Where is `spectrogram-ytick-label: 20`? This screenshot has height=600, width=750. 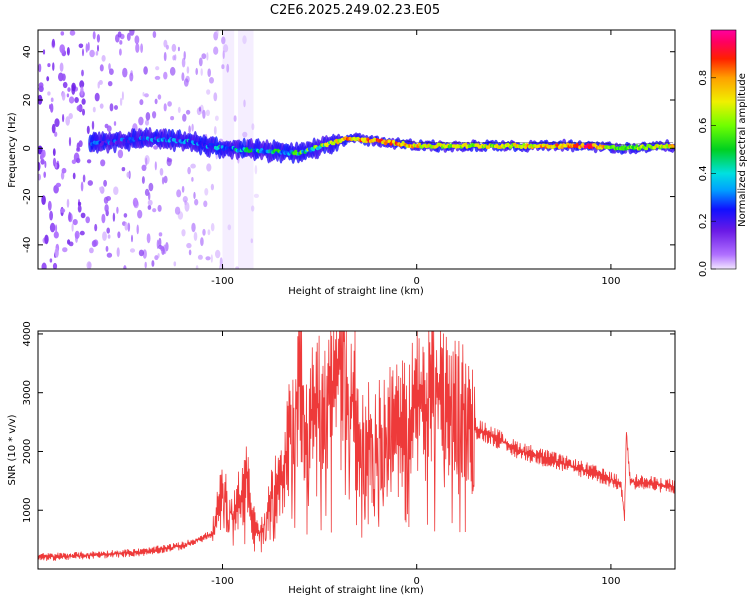 spectrogram-ytick-label: 20 is located at coordinates (27, 100).